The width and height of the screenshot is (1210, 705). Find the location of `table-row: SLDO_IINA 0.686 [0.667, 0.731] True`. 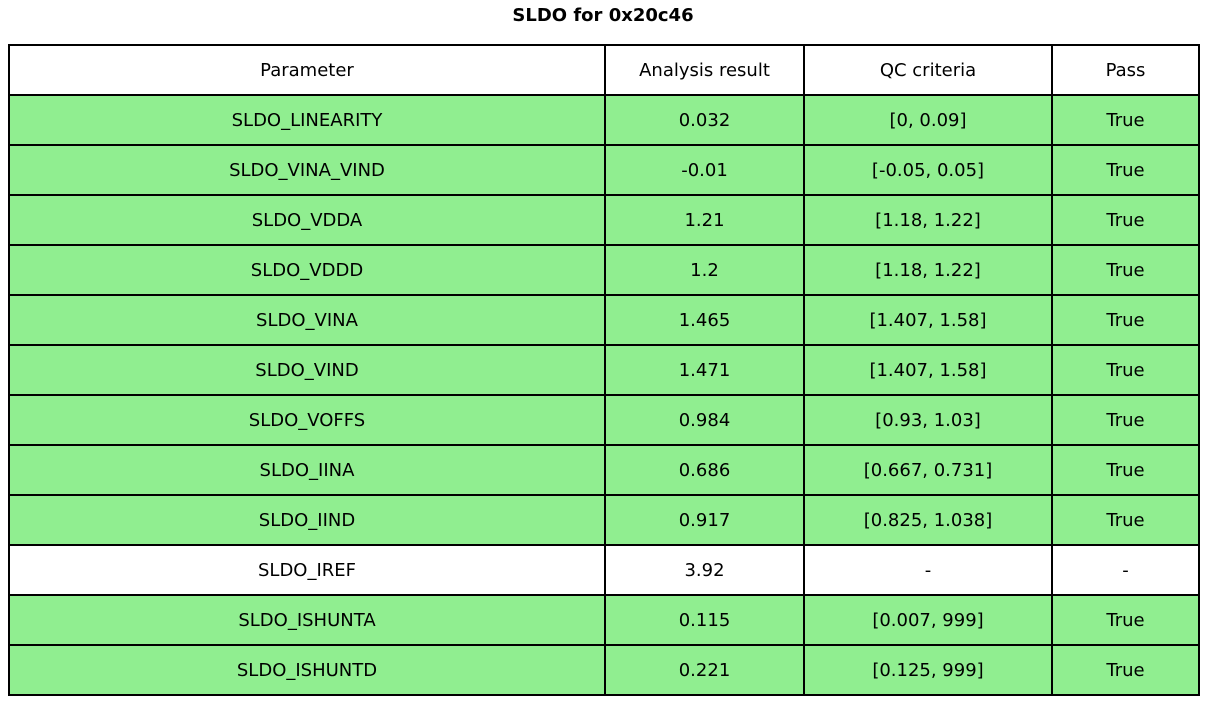

table-row: SLDO_IINA 0.686 [0.667, 0.731] True is located at coordinates (604, 470).